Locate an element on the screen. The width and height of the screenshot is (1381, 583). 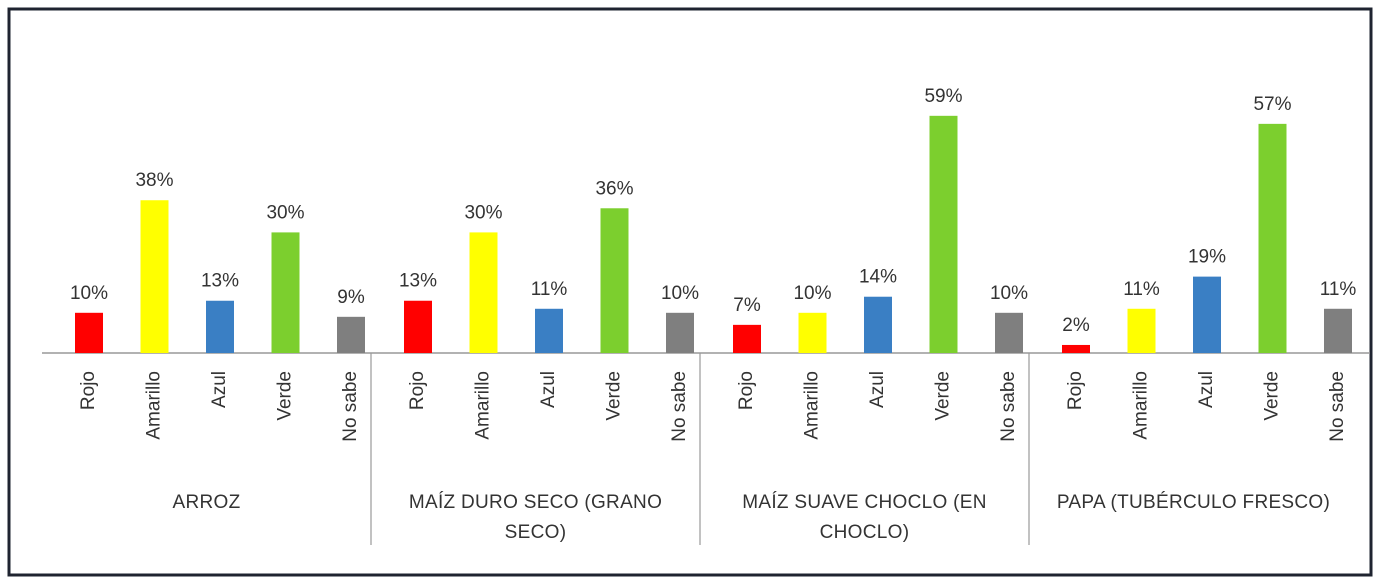
group-label: MAÍZ SUAVE CHOCLO (EN CHOCLO) is located at coordinates (864, 517).